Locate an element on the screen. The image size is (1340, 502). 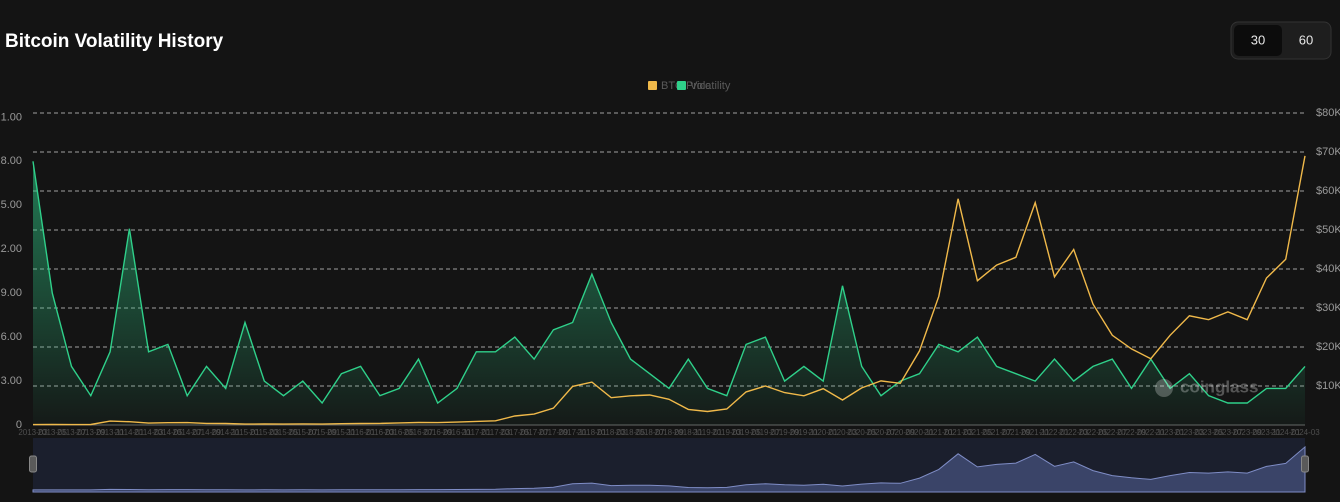
y-tick-label: 3.00 is located at coordinates (11, 381).